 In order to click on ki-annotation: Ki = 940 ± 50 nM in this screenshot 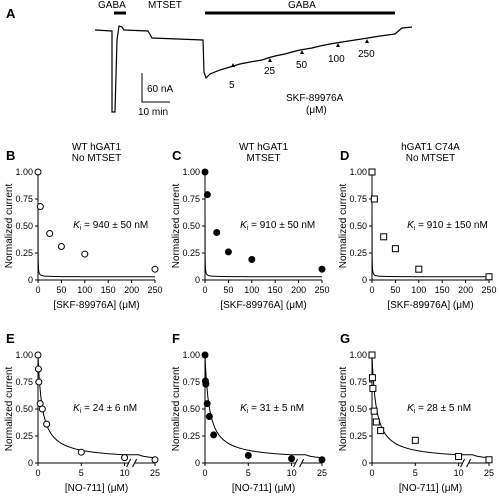, I will do `click(110, 226)`.